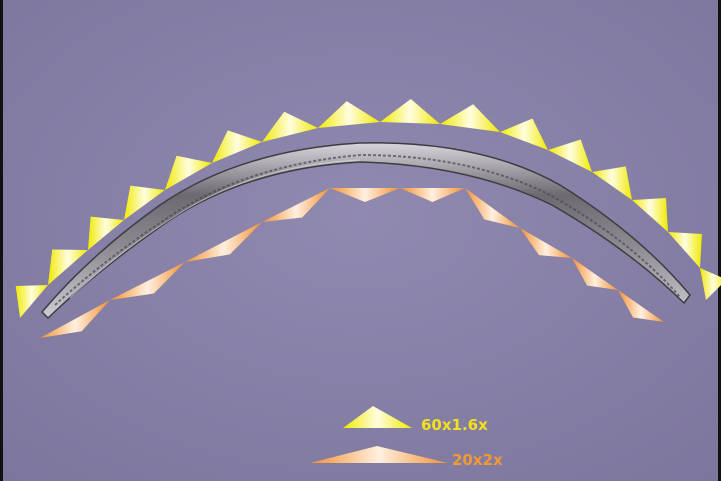 The image size is (721, 481). I want to click on left-border, so click(1, 240).